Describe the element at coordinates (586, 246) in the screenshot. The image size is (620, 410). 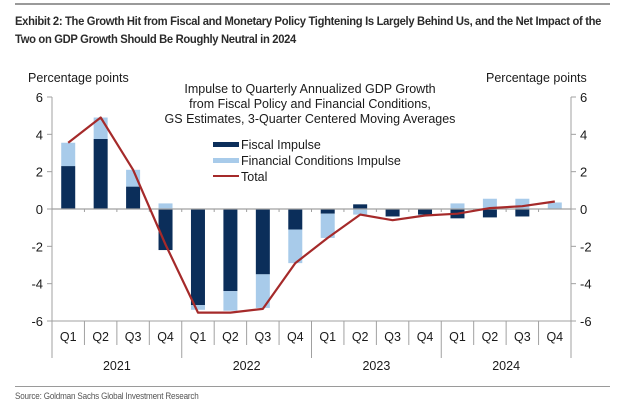
I see `y-tick-label-right: -2` at that location.